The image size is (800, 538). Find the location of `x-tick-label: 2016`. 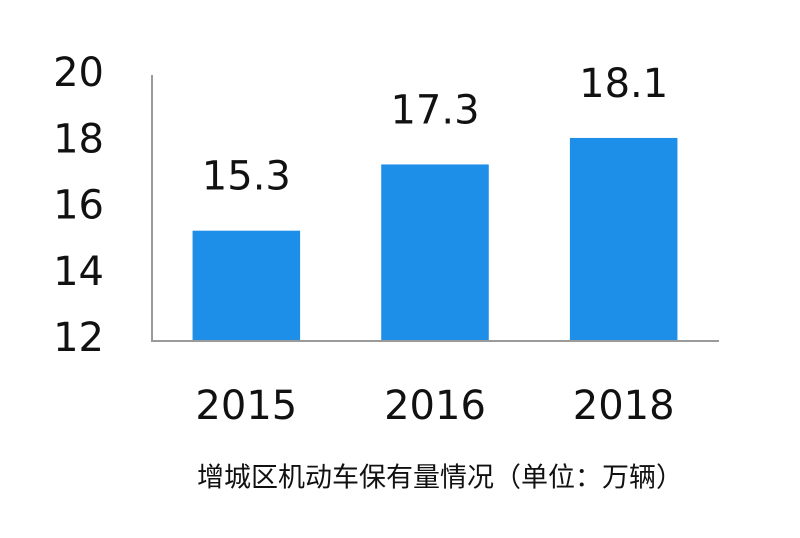

x-tick-label: 2016 is located at coordinates (435, 406).